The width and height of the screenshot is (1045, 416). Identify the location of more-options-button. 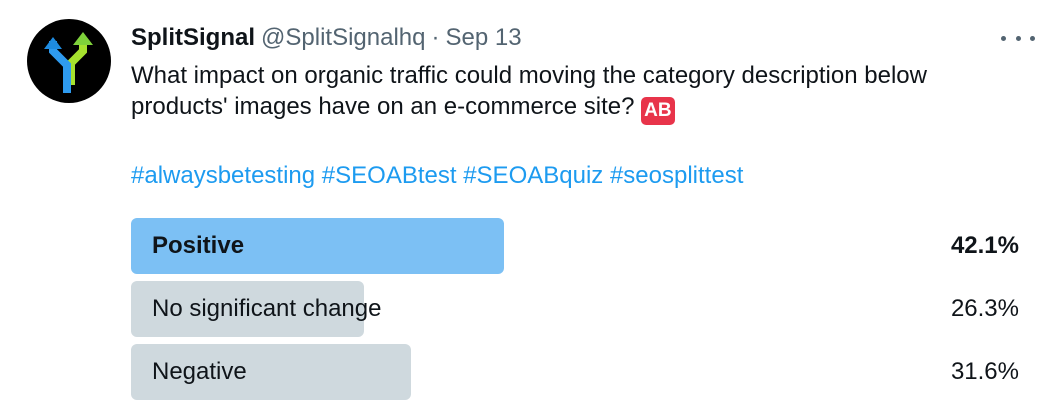
(1018, 38).